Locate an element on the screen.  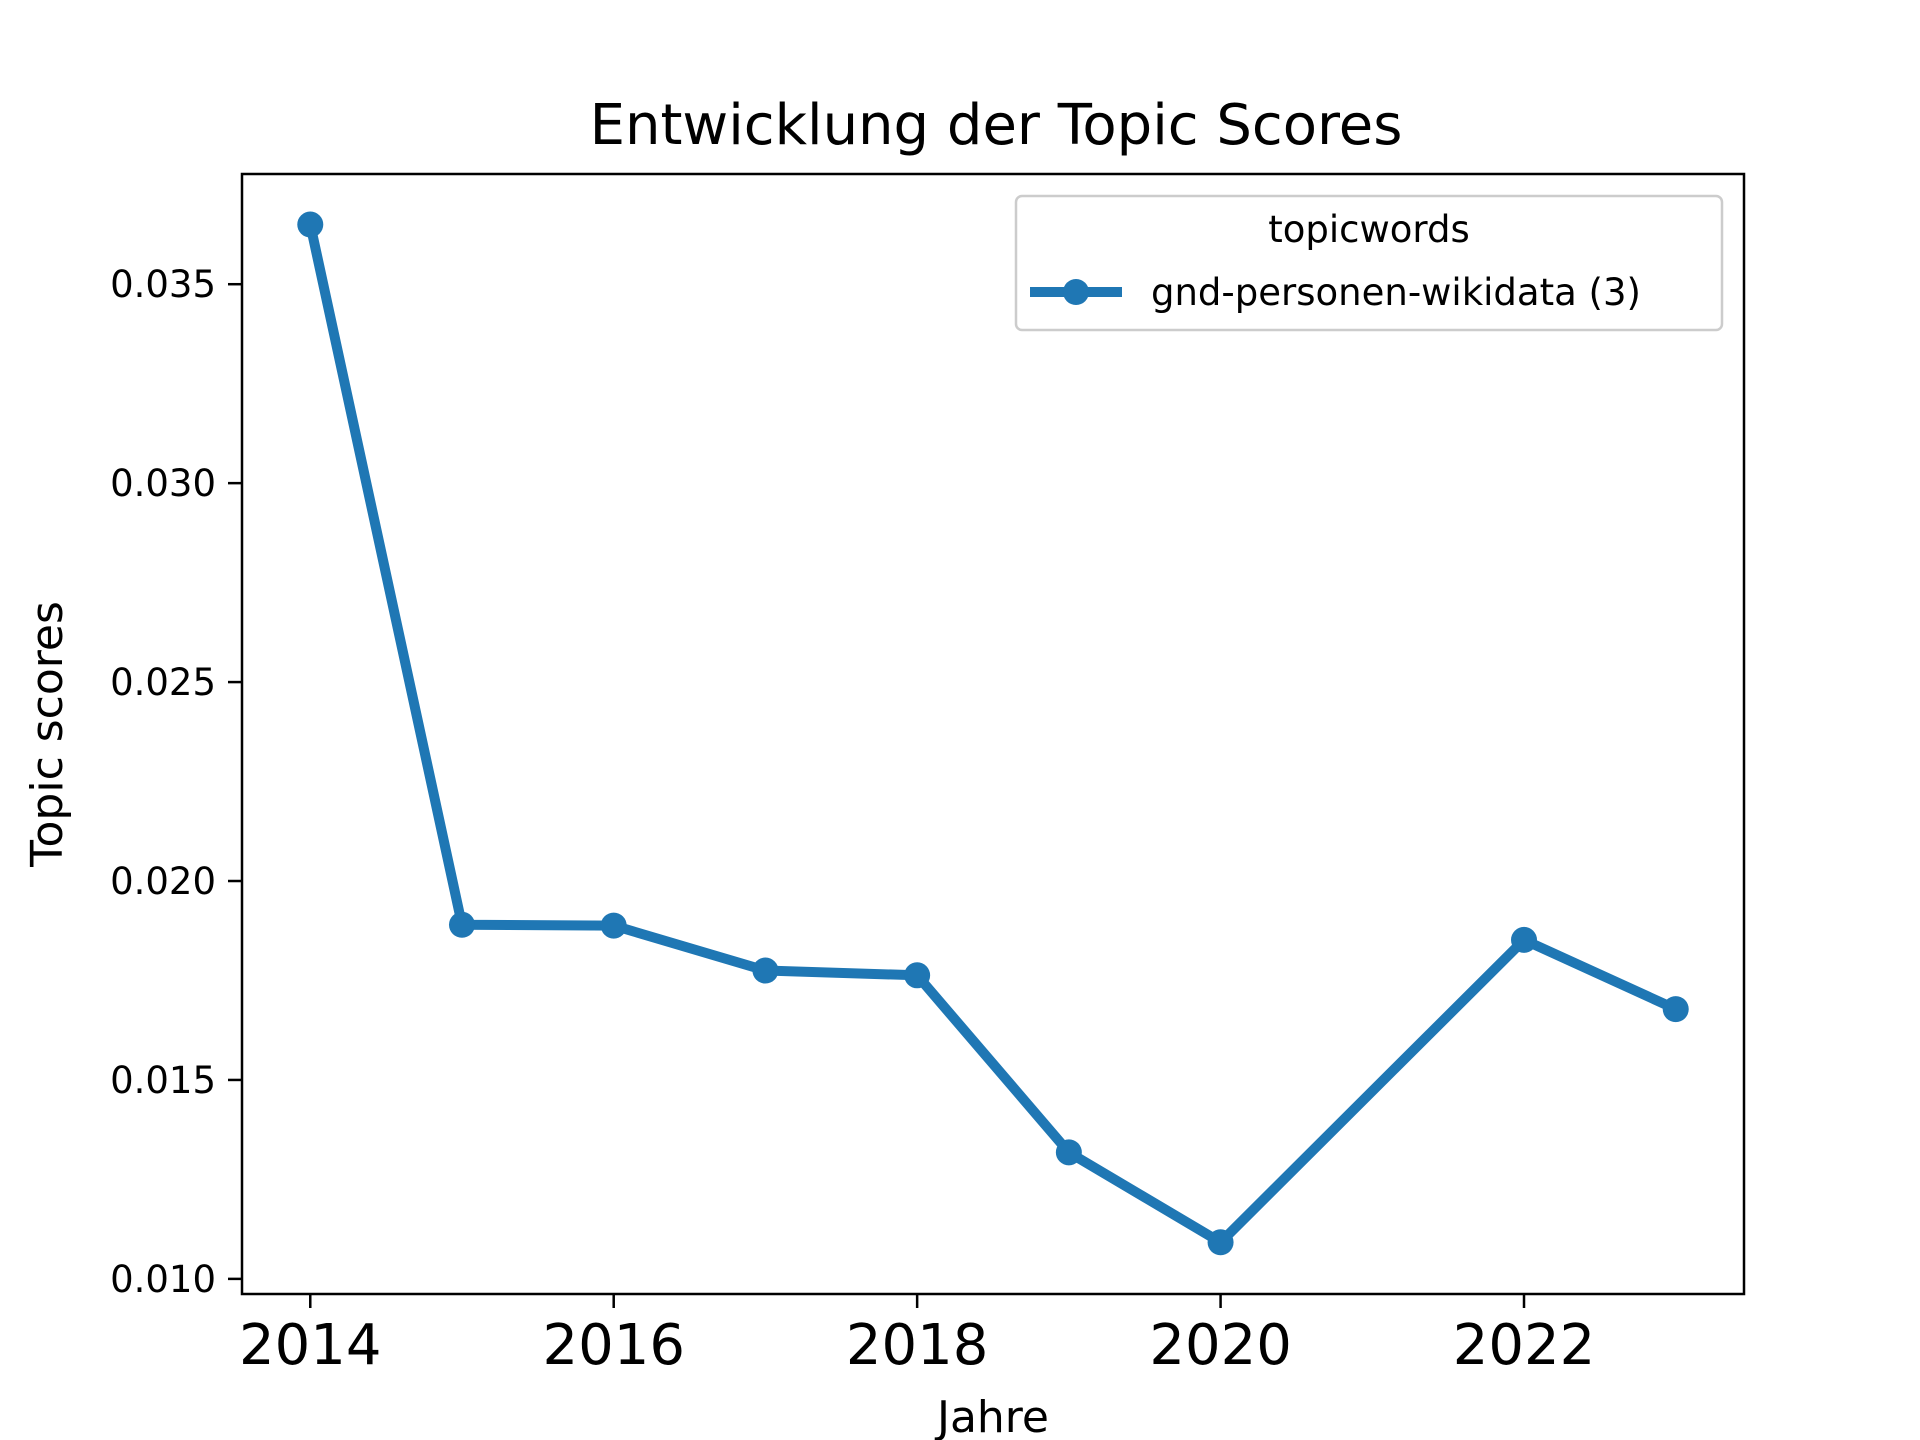
x-tick-label: 2014 is located at coordinates (310, 1345).